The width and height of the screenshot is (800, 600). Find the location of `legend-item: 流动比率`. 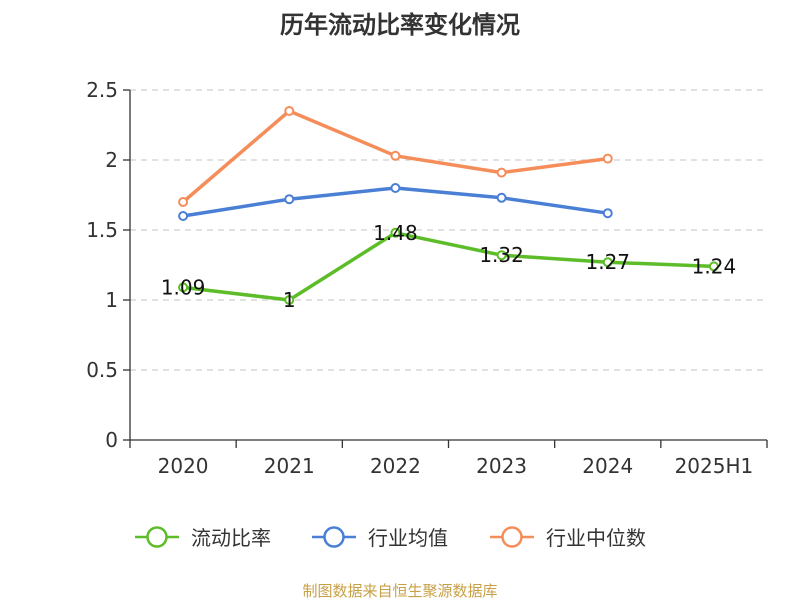

legend-item: 流动比率 is located at coordinates (203, 538).